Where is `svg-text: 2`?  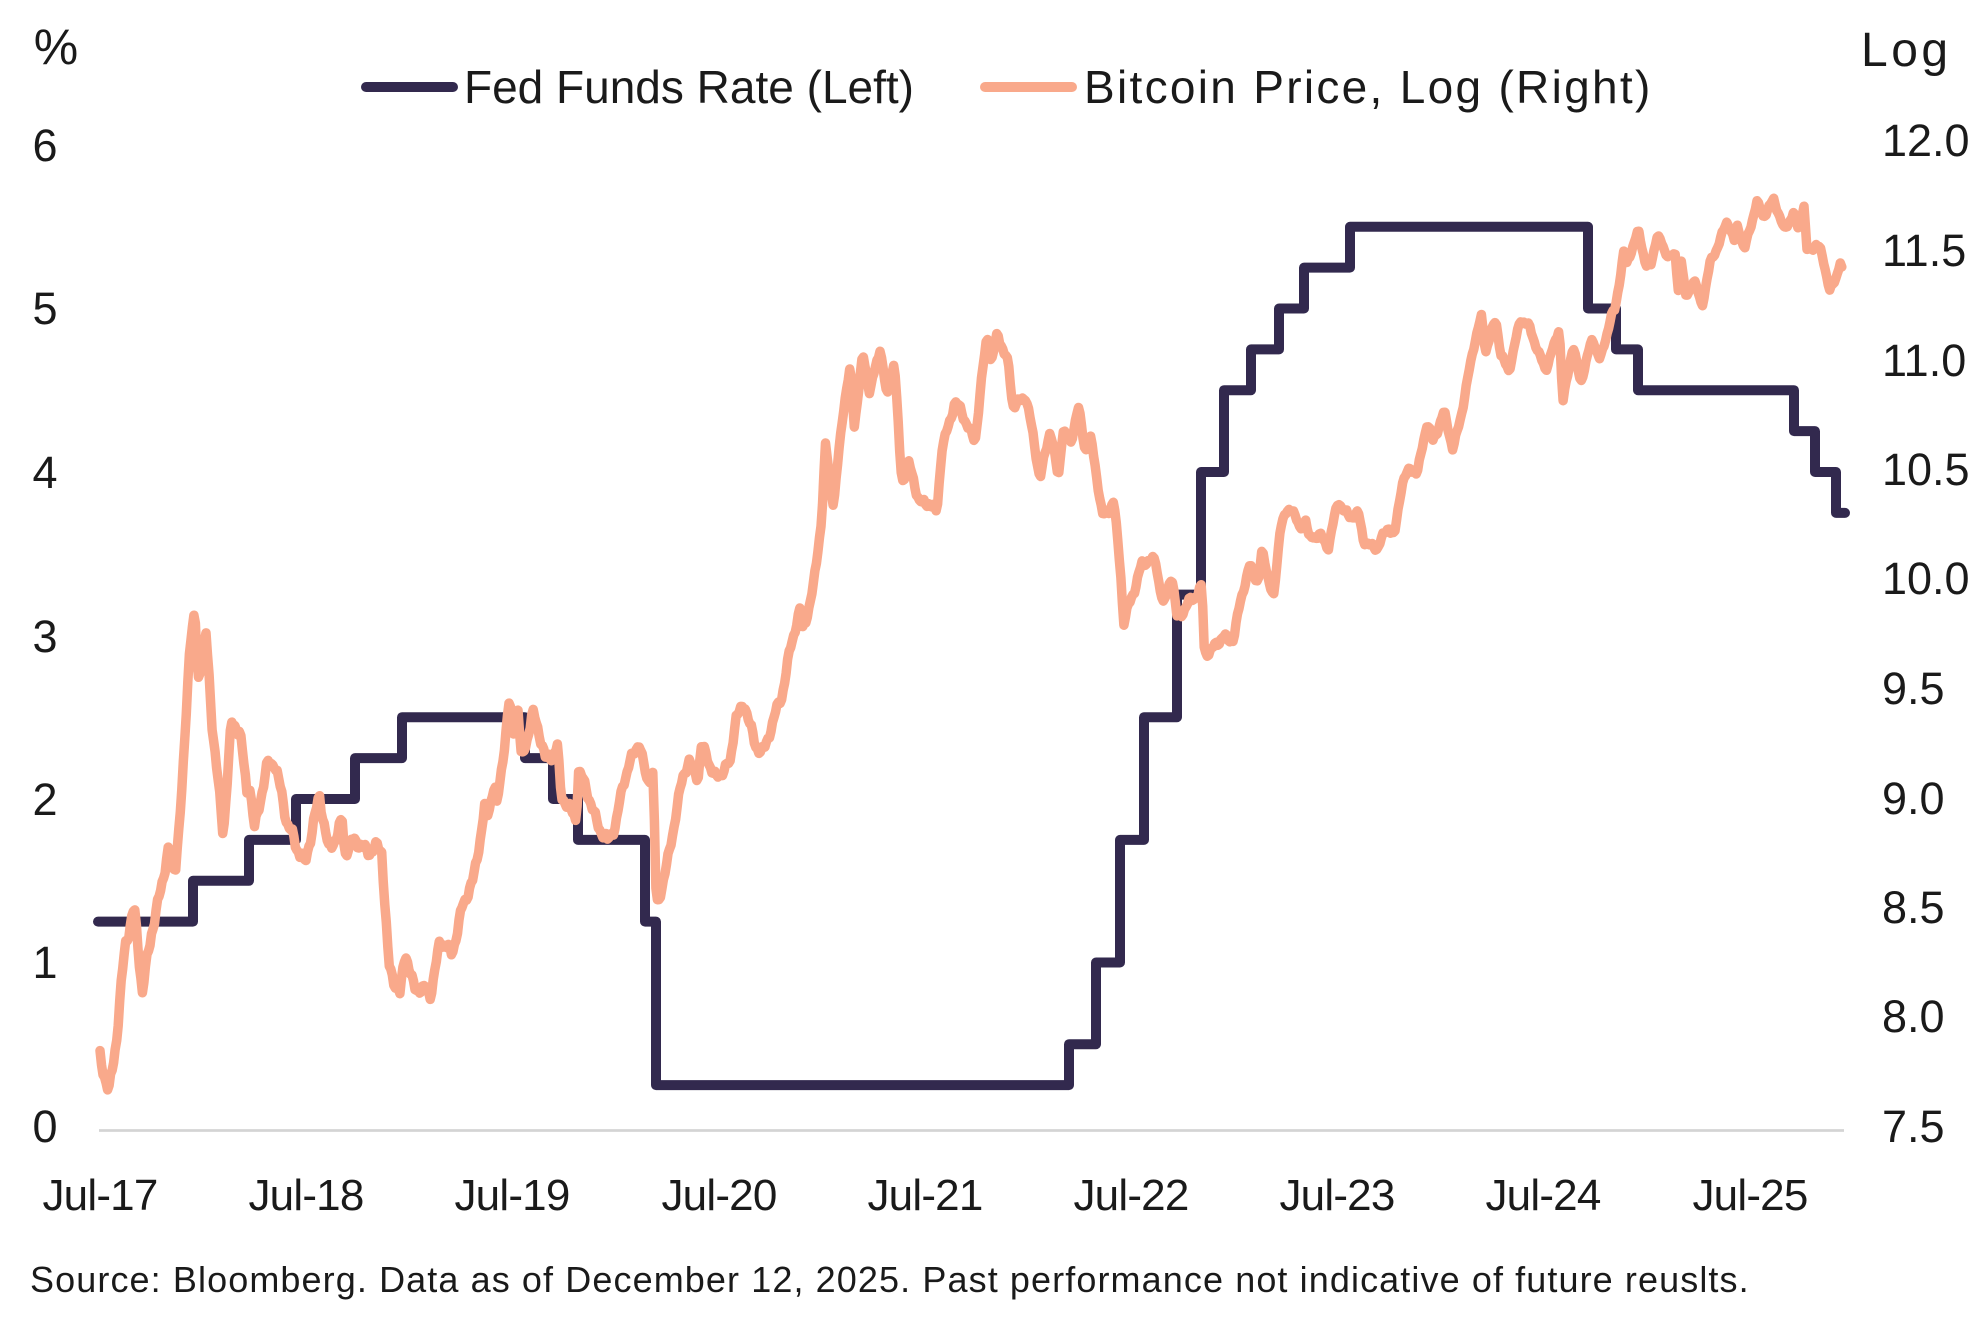 svg-text: 2 is located at coordinates (44, 799).